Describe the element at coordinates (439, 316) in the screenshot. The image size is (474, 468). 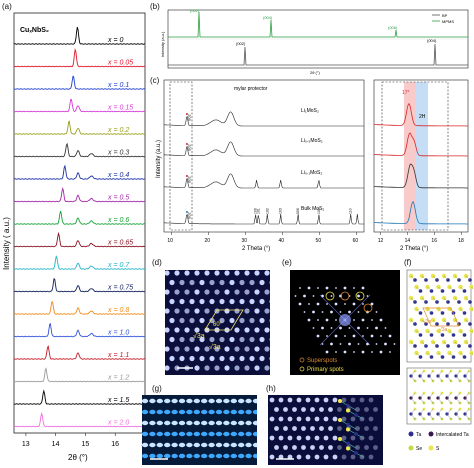
I see `panel-f-top-box` at that location.